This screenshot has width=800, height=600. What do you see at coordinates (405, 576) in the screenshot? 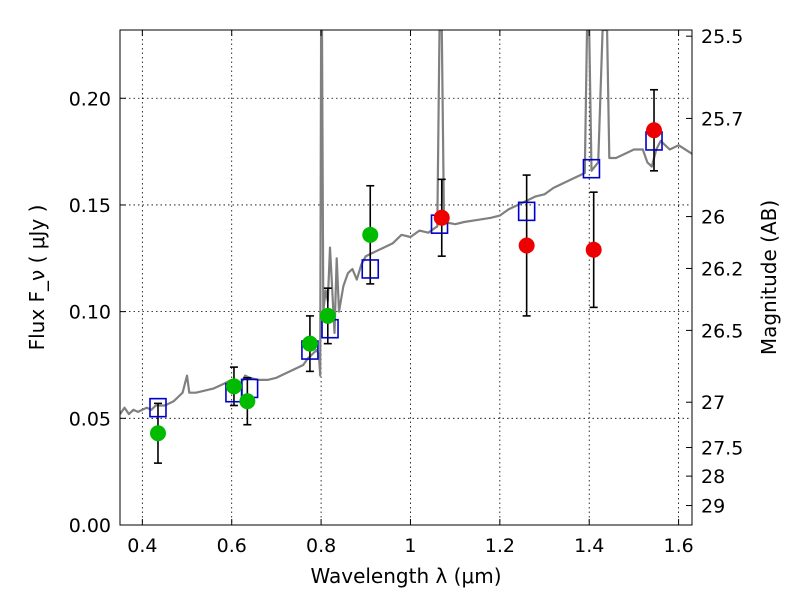
I see `x-axis-label: Wavelength λ (μm)` at bounding box center [405, 576].